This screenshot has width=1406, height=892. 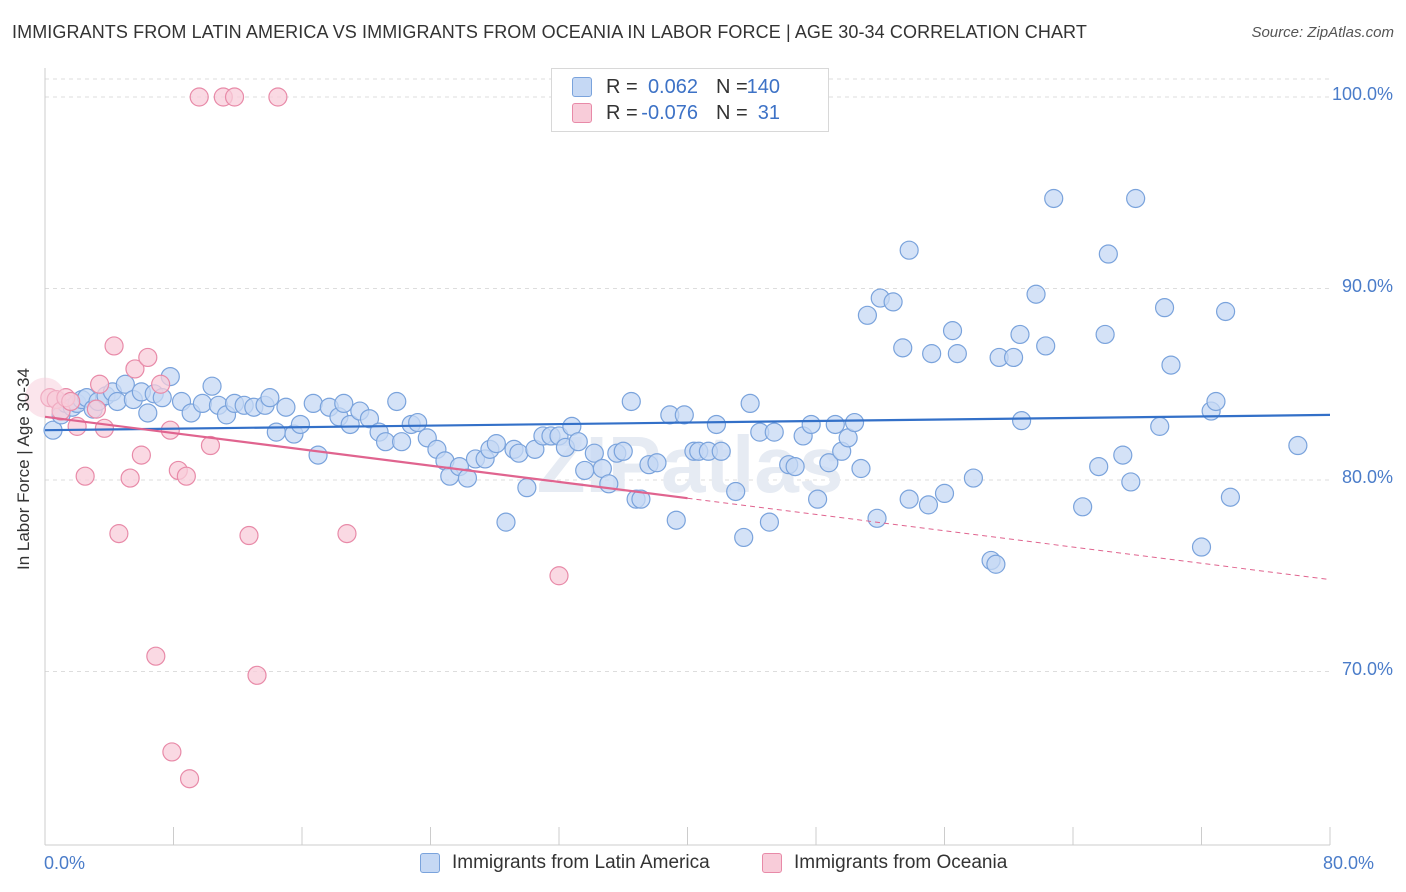 I want to click on r-label: R =, so click(x=622, y=86).